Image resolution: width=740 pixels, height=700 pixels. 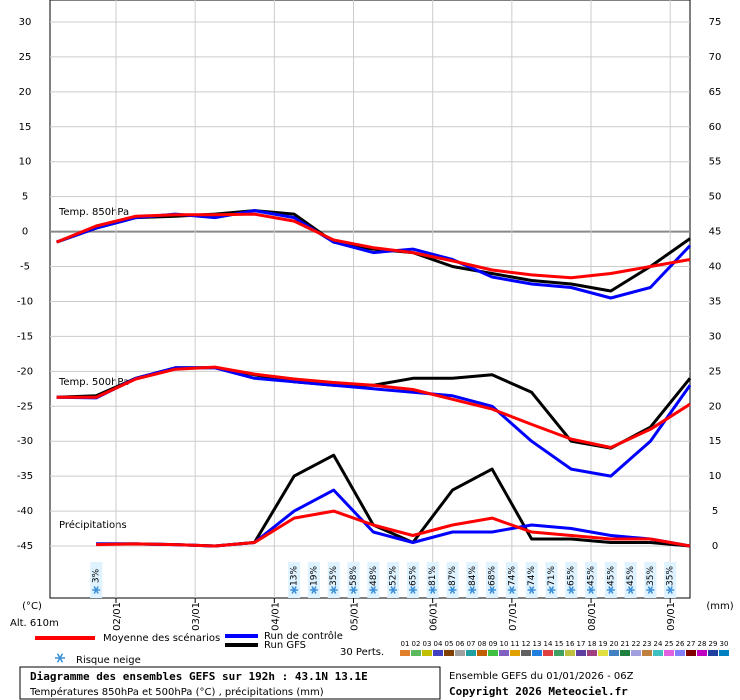 I want to click on snow-risk-label: 58%, so click(x=354, y=576).